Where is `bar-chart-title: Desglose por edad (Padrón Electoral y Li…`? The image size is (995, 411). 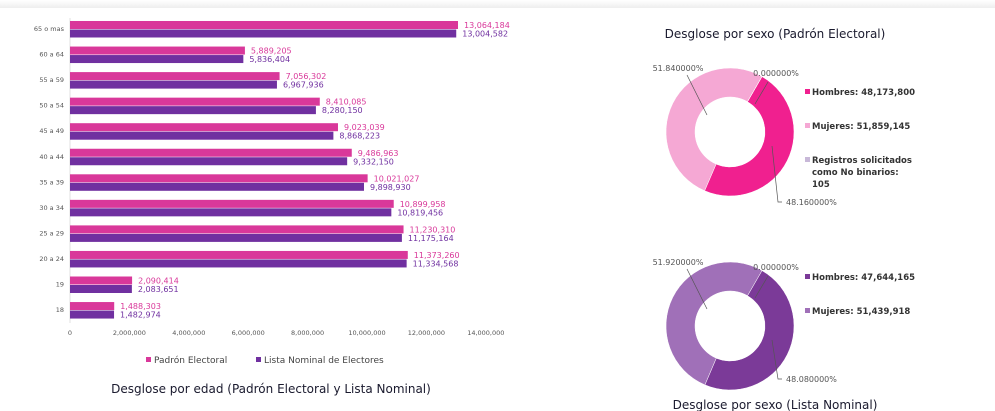
bar-chart-title: Desglose por edad (Padrón Electoral y Li… is located at coordinates (271, 389).